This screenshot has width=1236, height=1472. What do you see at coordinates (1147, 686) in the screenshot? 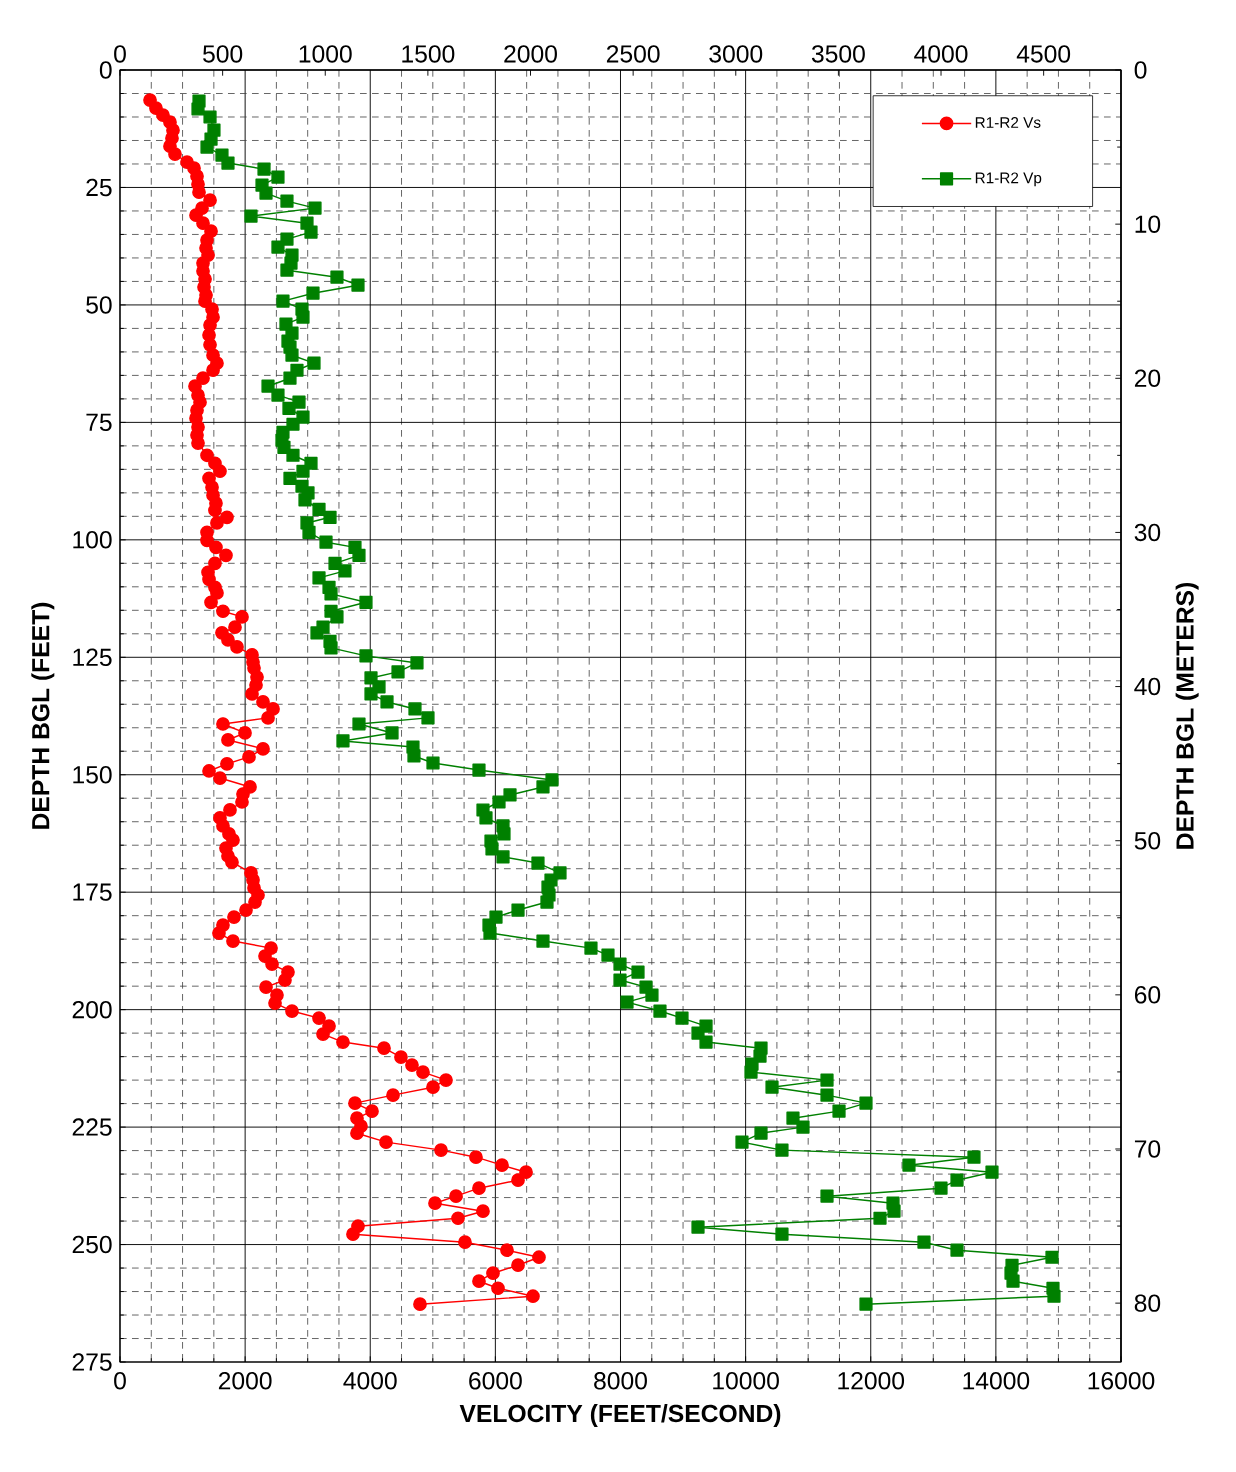
I see `y2-tick-label: 40` at bounding box center [1147, 686].